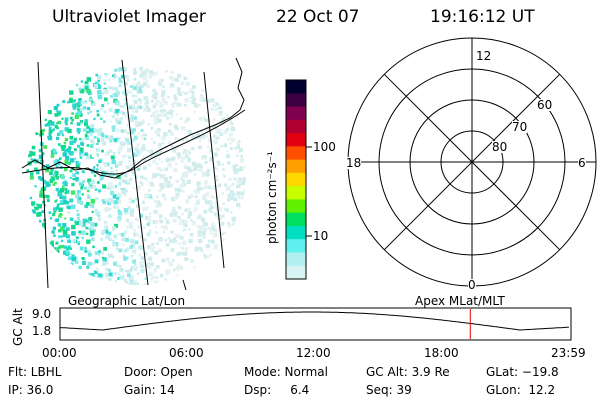 The image size is (600, 400). Describe the element at coordinates (568, 353) in the screenshot. I see `altitude-xtick: 23:59` at that location.